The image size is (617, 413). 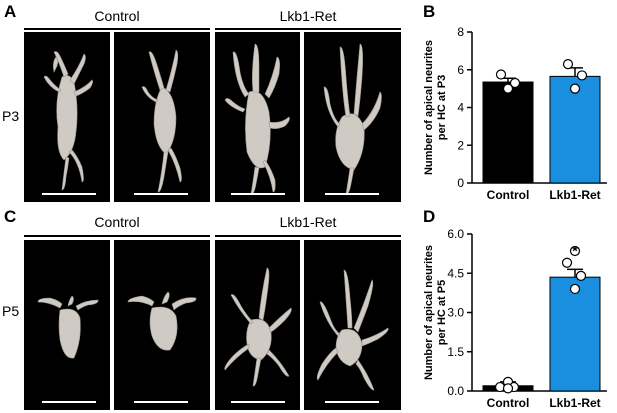 I want to click on y-axis-label: Number of apical neurites per HC at P3, so click(x=435, y=107).